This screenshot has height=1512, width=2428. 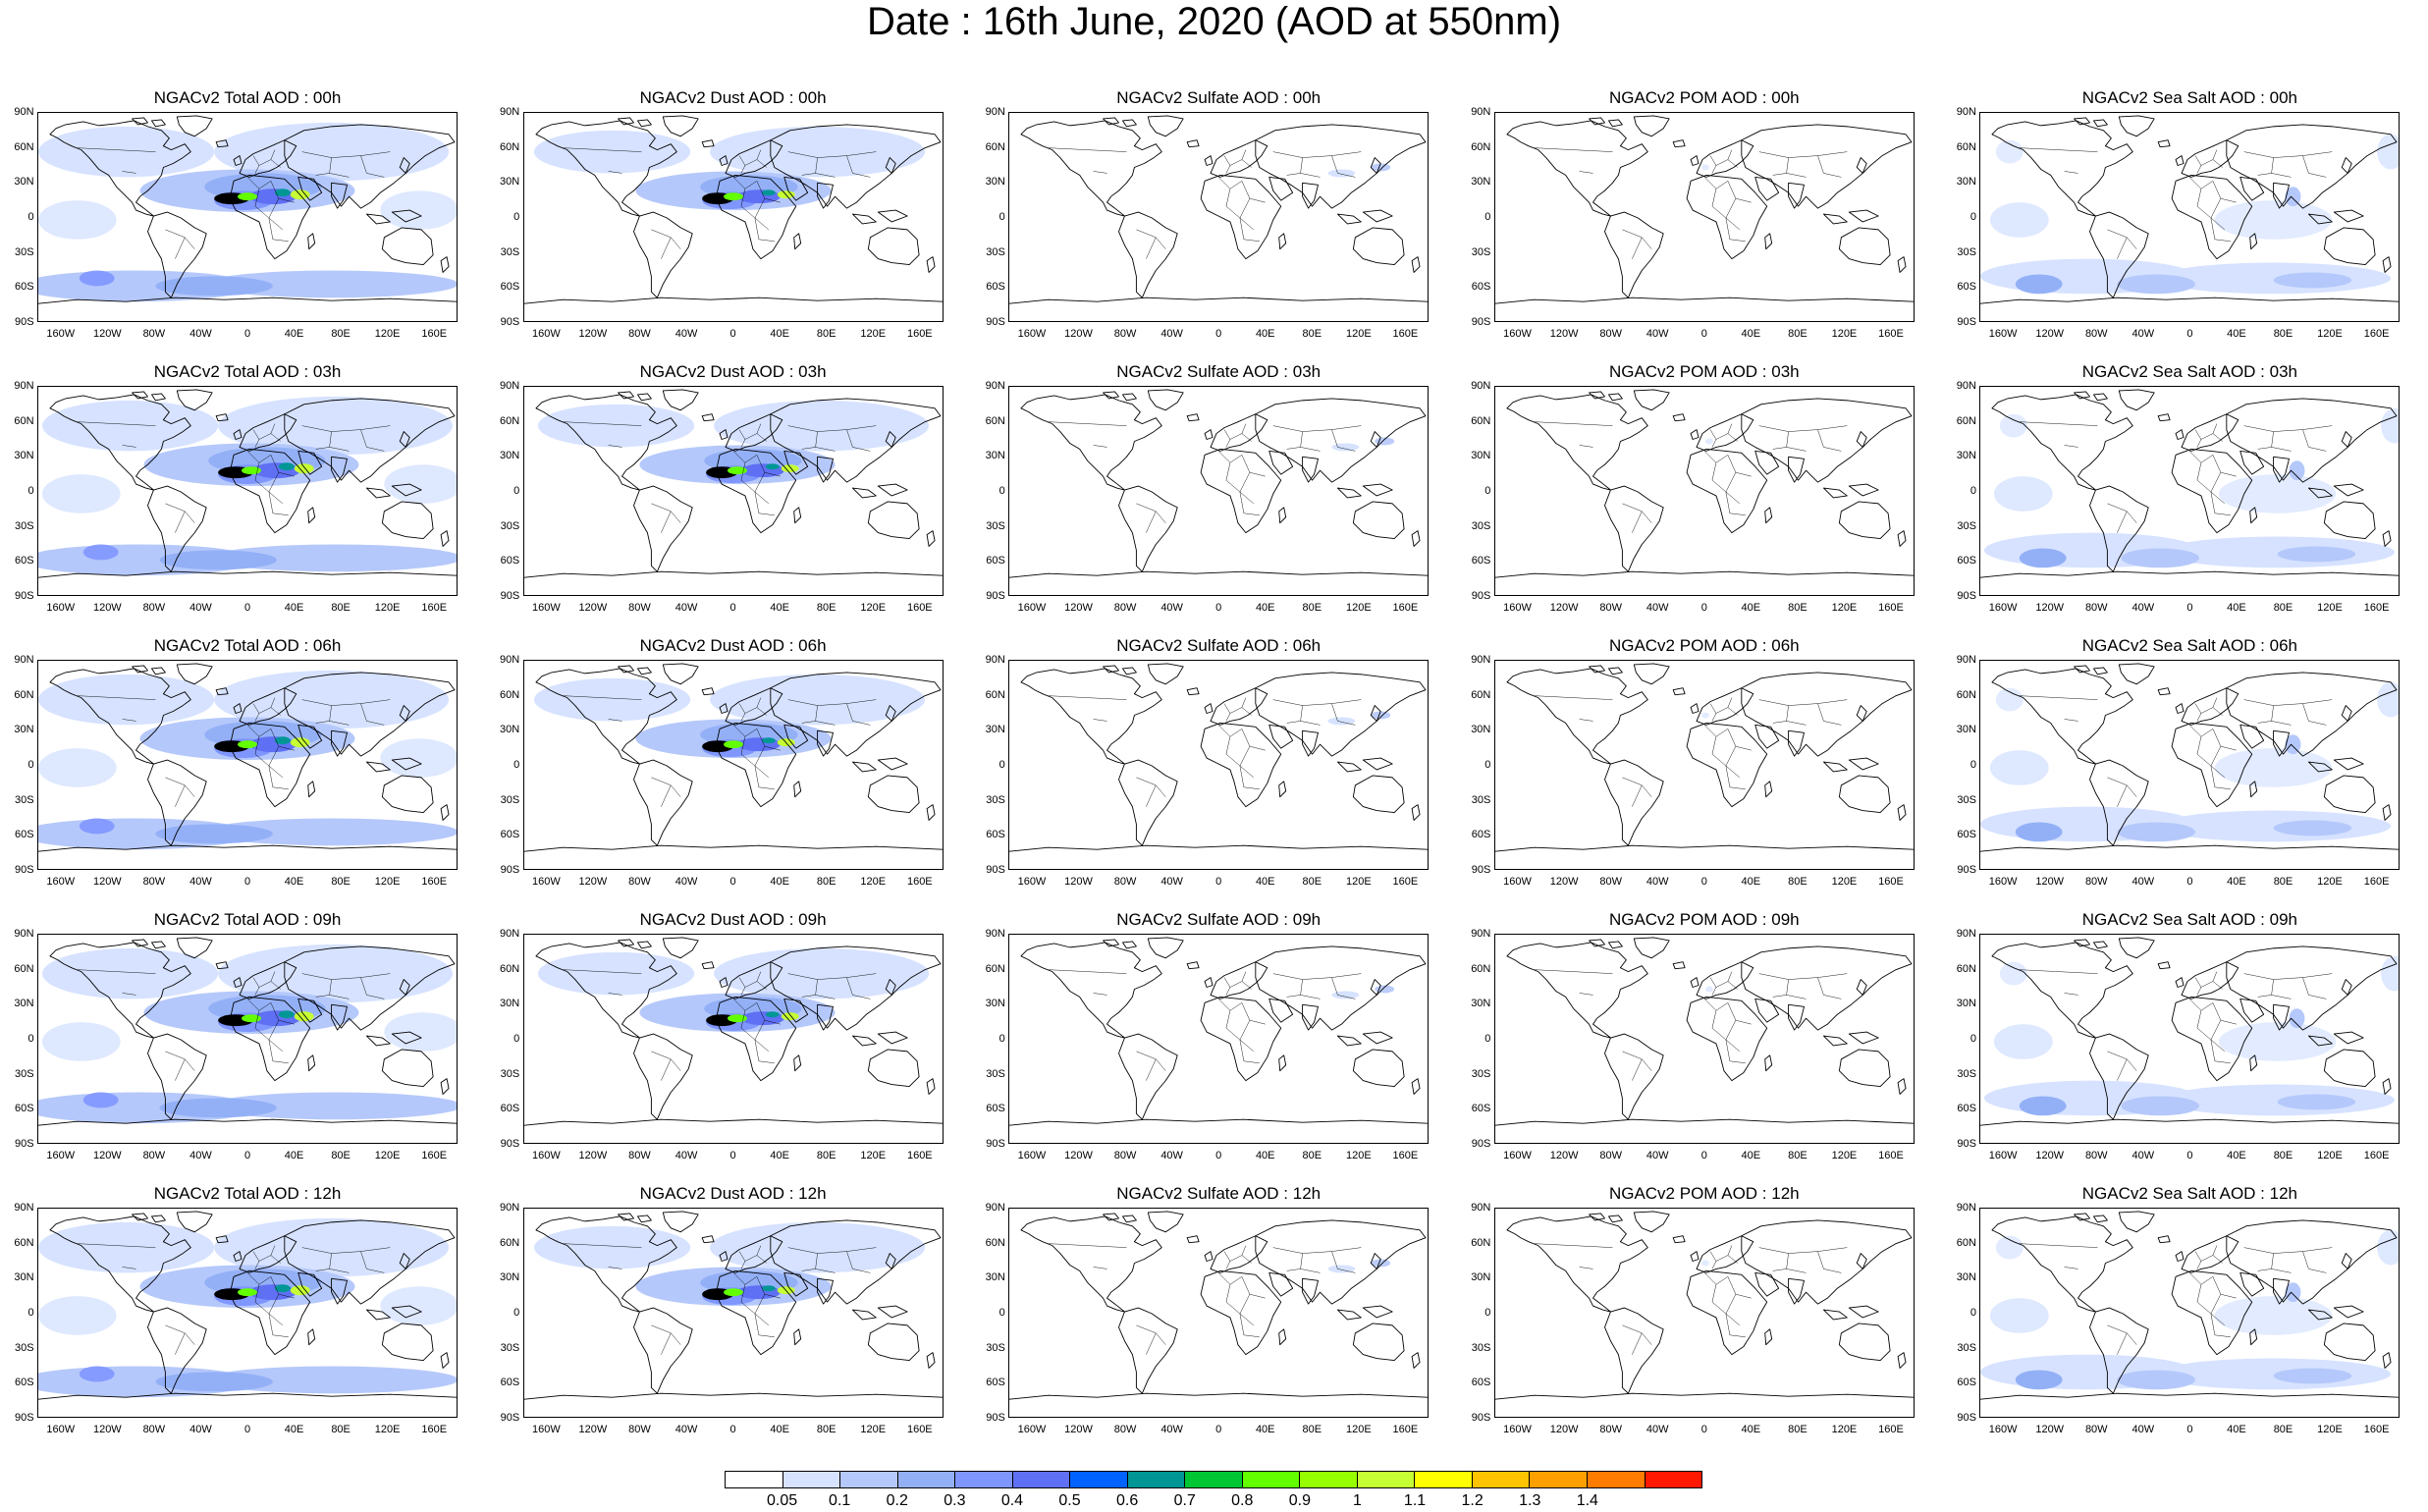 I want to click on panel-title: NGACv2 POM AOD : 03h, so click(x=1704, y=372).